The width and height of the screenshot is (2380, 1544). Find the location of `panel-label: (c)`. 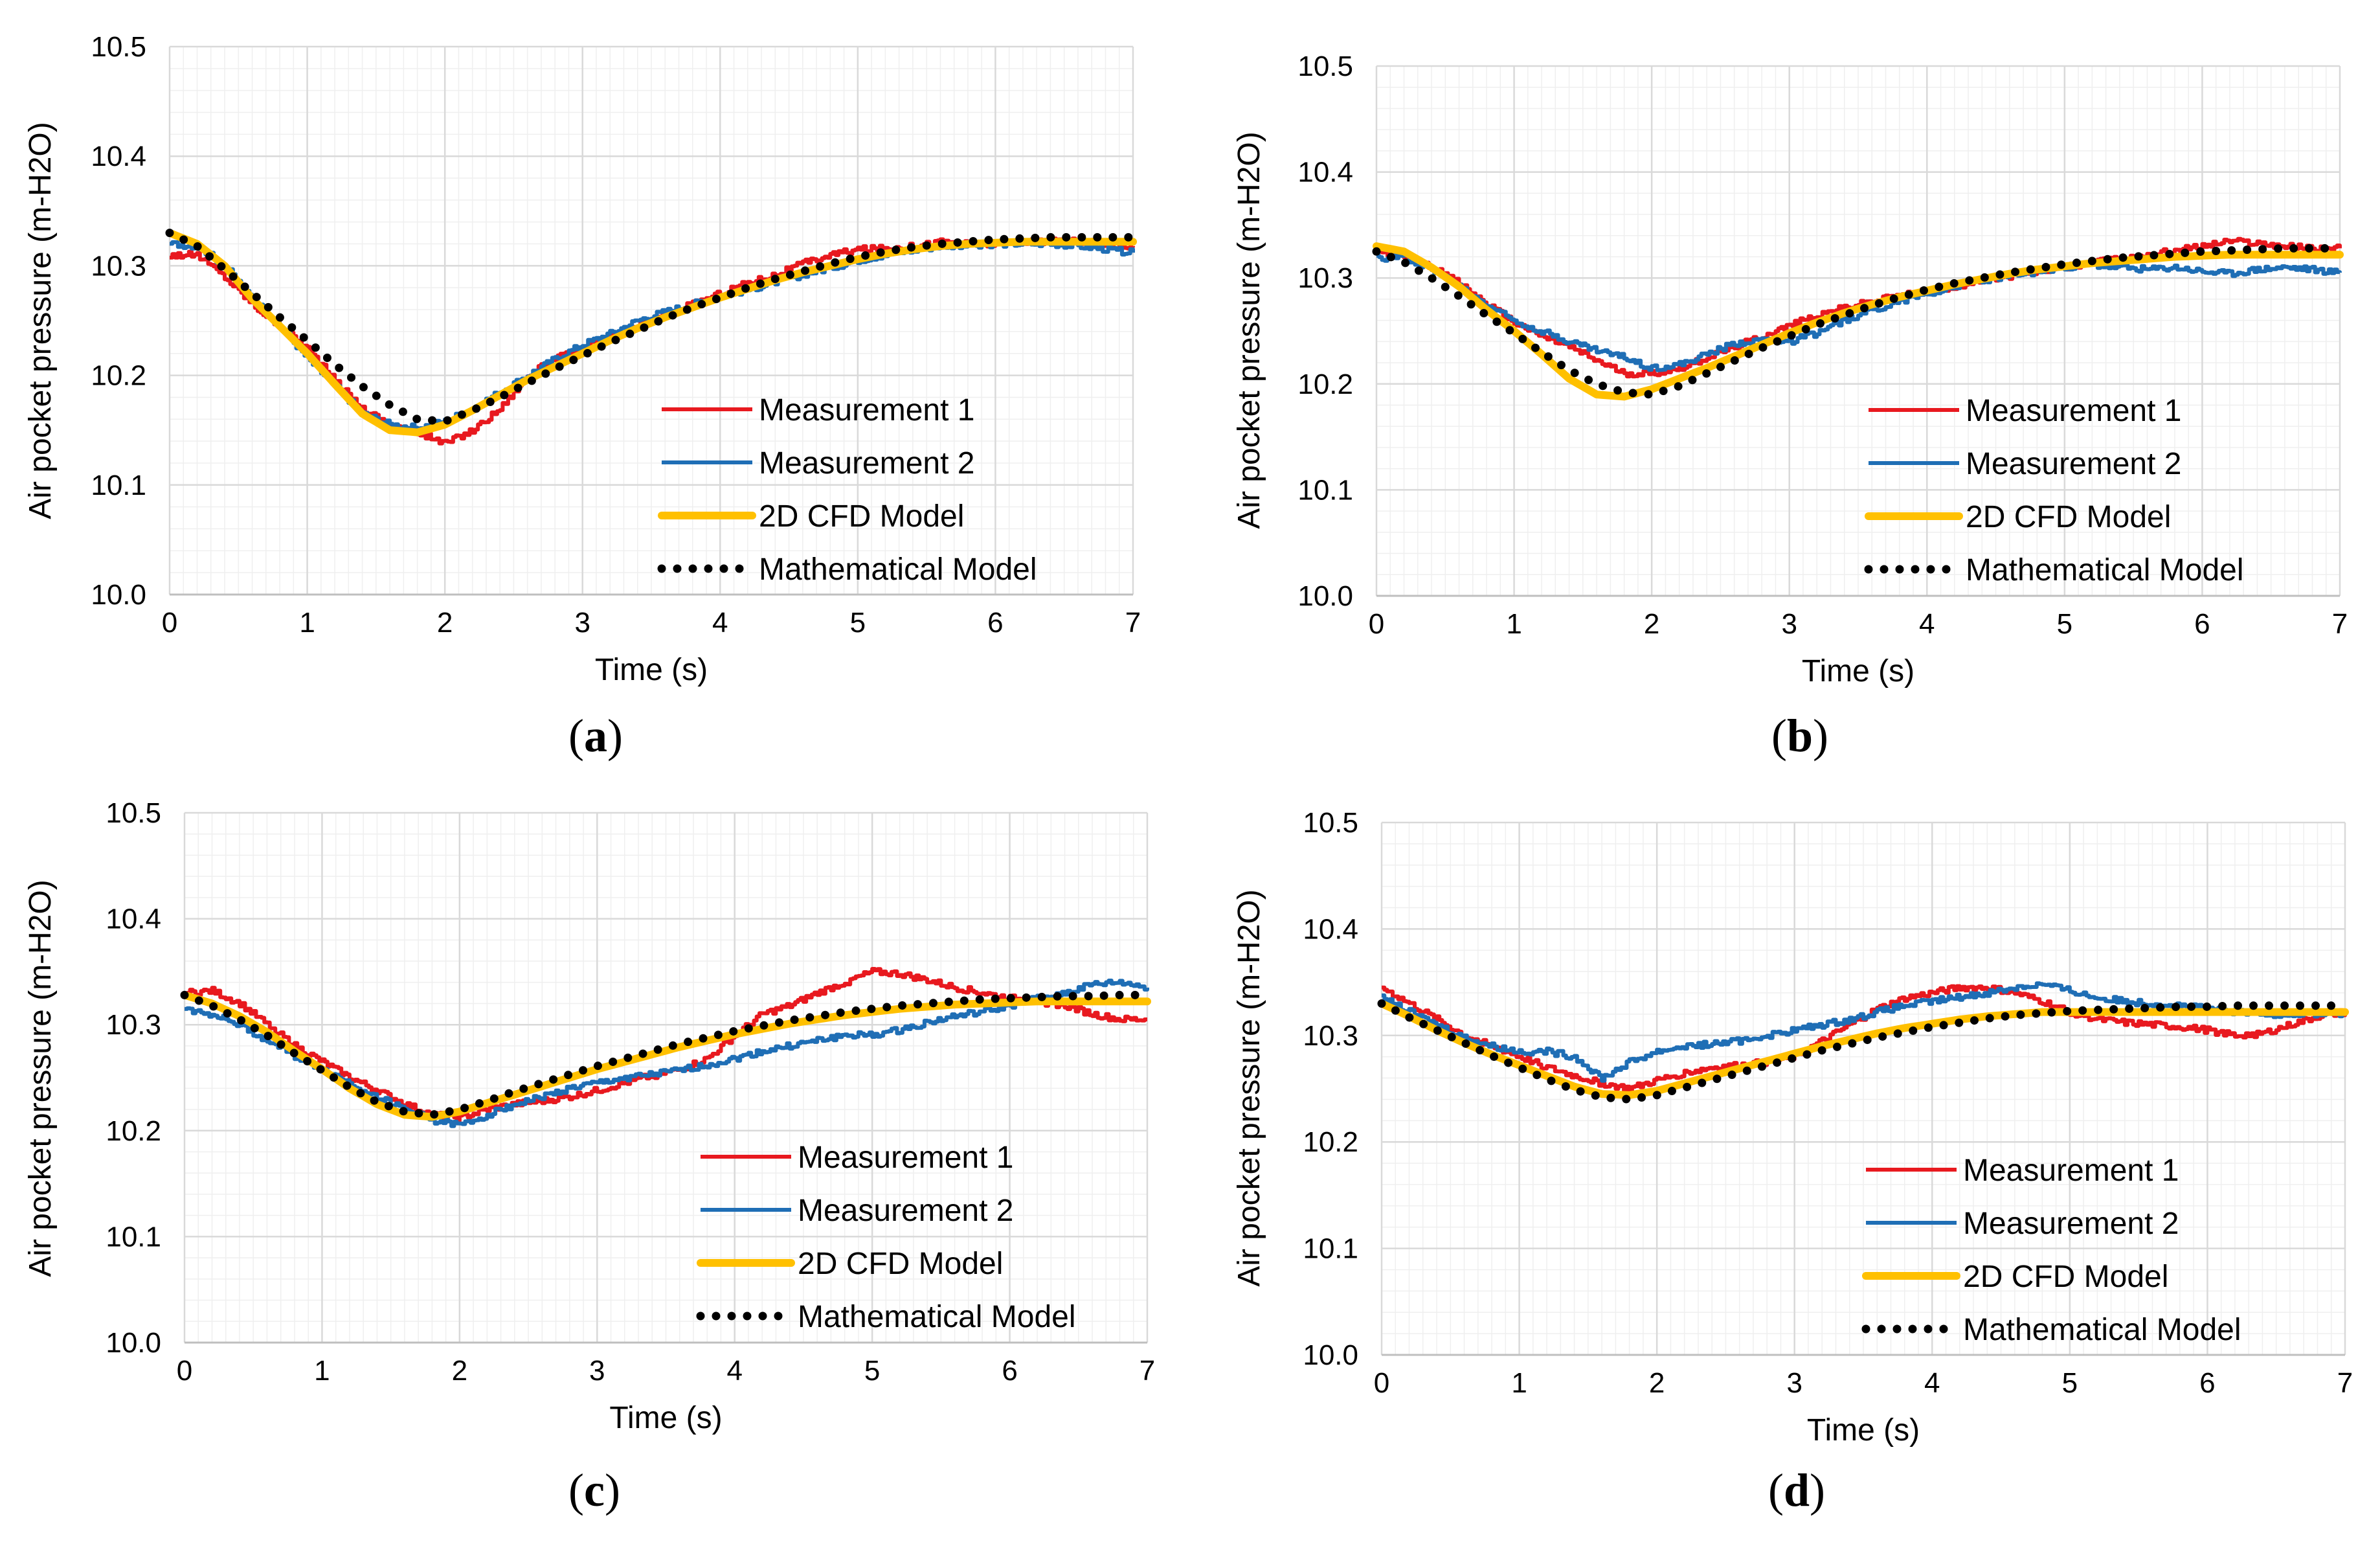

panel-label: (c) is located at coordinates (594, 1490).